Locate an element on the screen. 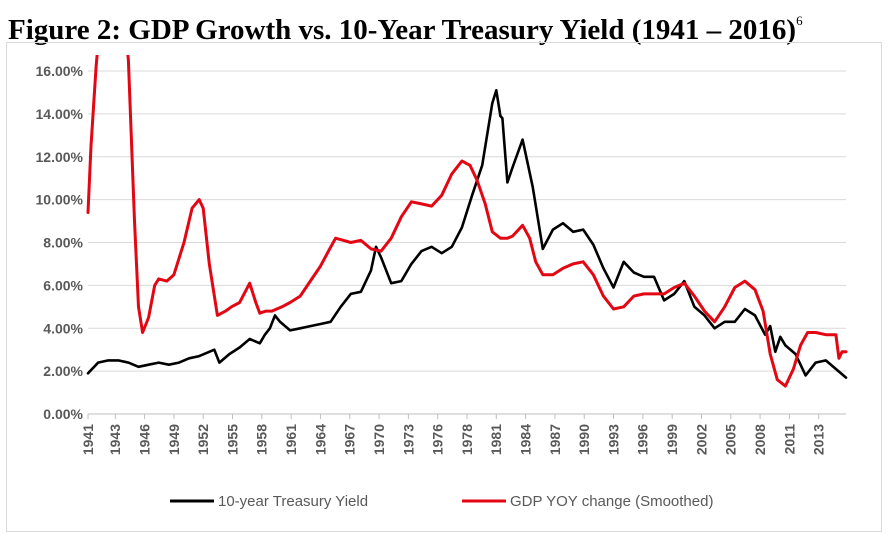 This screenshot has width=893, height=541. x-tick-label: 1970 is located at coordinates (379, 439).